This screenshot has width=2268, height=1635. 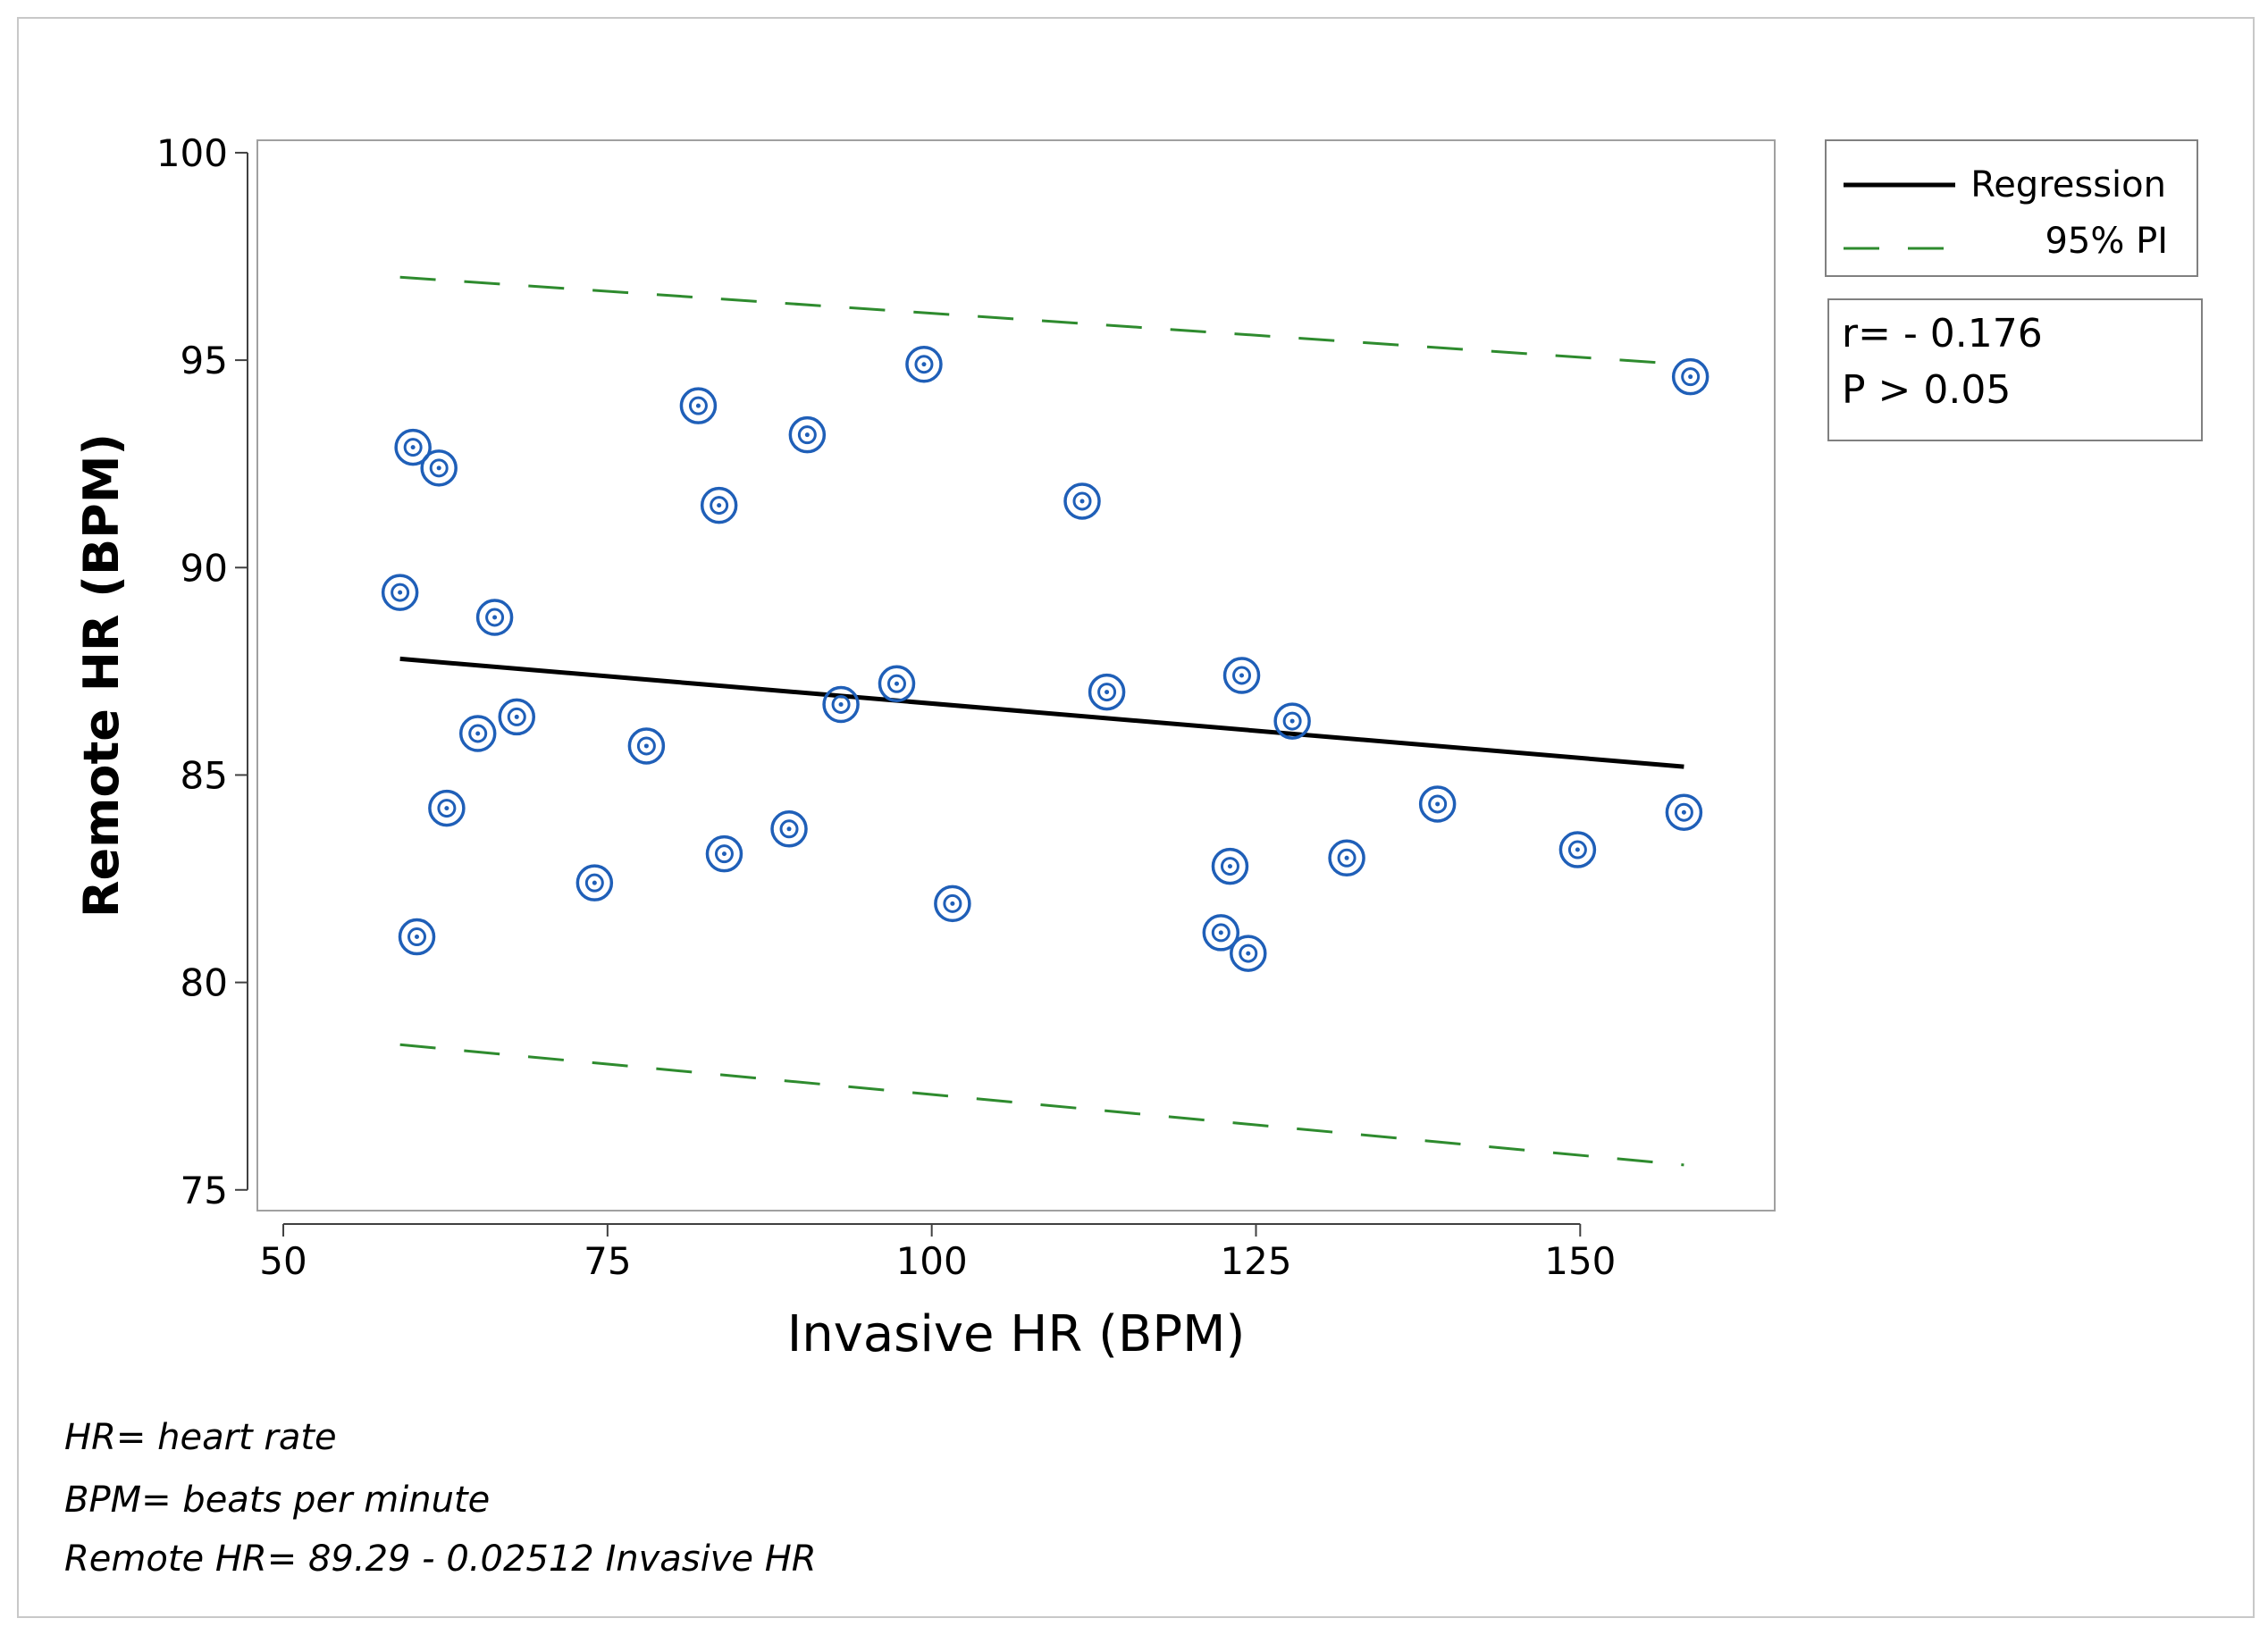 I want to click on x-axis-label: Invasive HR (BPM), so click(x=1016, y=1334).